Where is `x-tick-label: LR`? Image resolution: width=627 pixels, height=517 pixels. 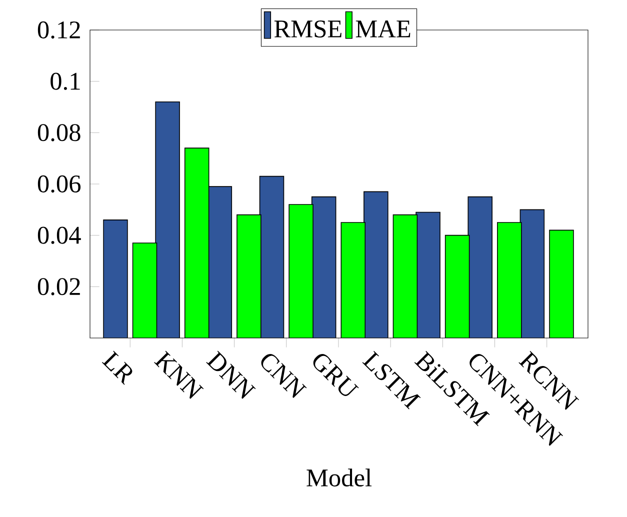
x-tick-label: LR is located at coordinates (117, 367).